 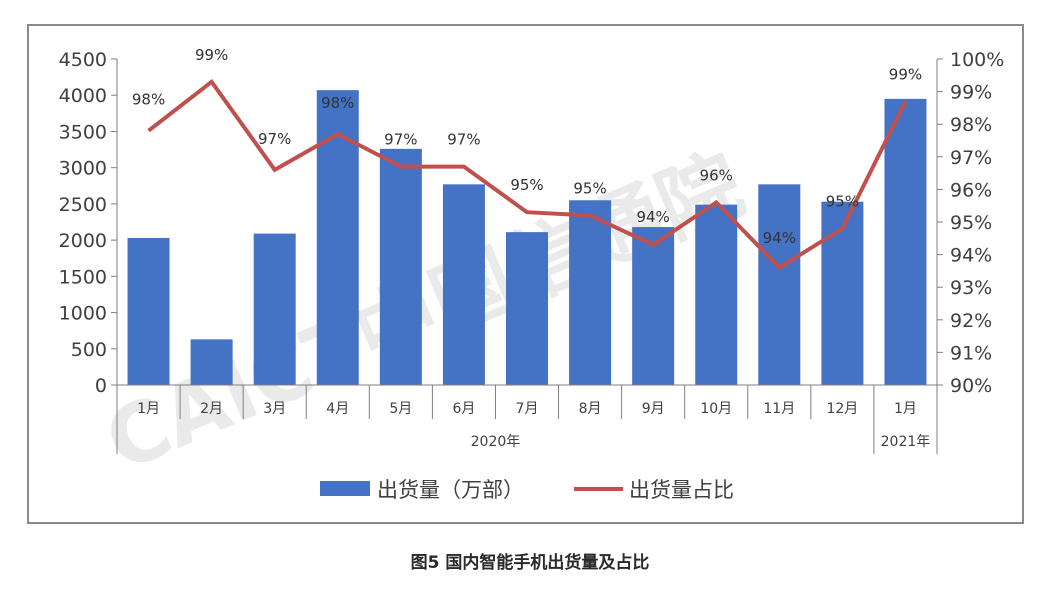 I want to click on y-left-tick-label: 3500, so click(x=83, y=132).